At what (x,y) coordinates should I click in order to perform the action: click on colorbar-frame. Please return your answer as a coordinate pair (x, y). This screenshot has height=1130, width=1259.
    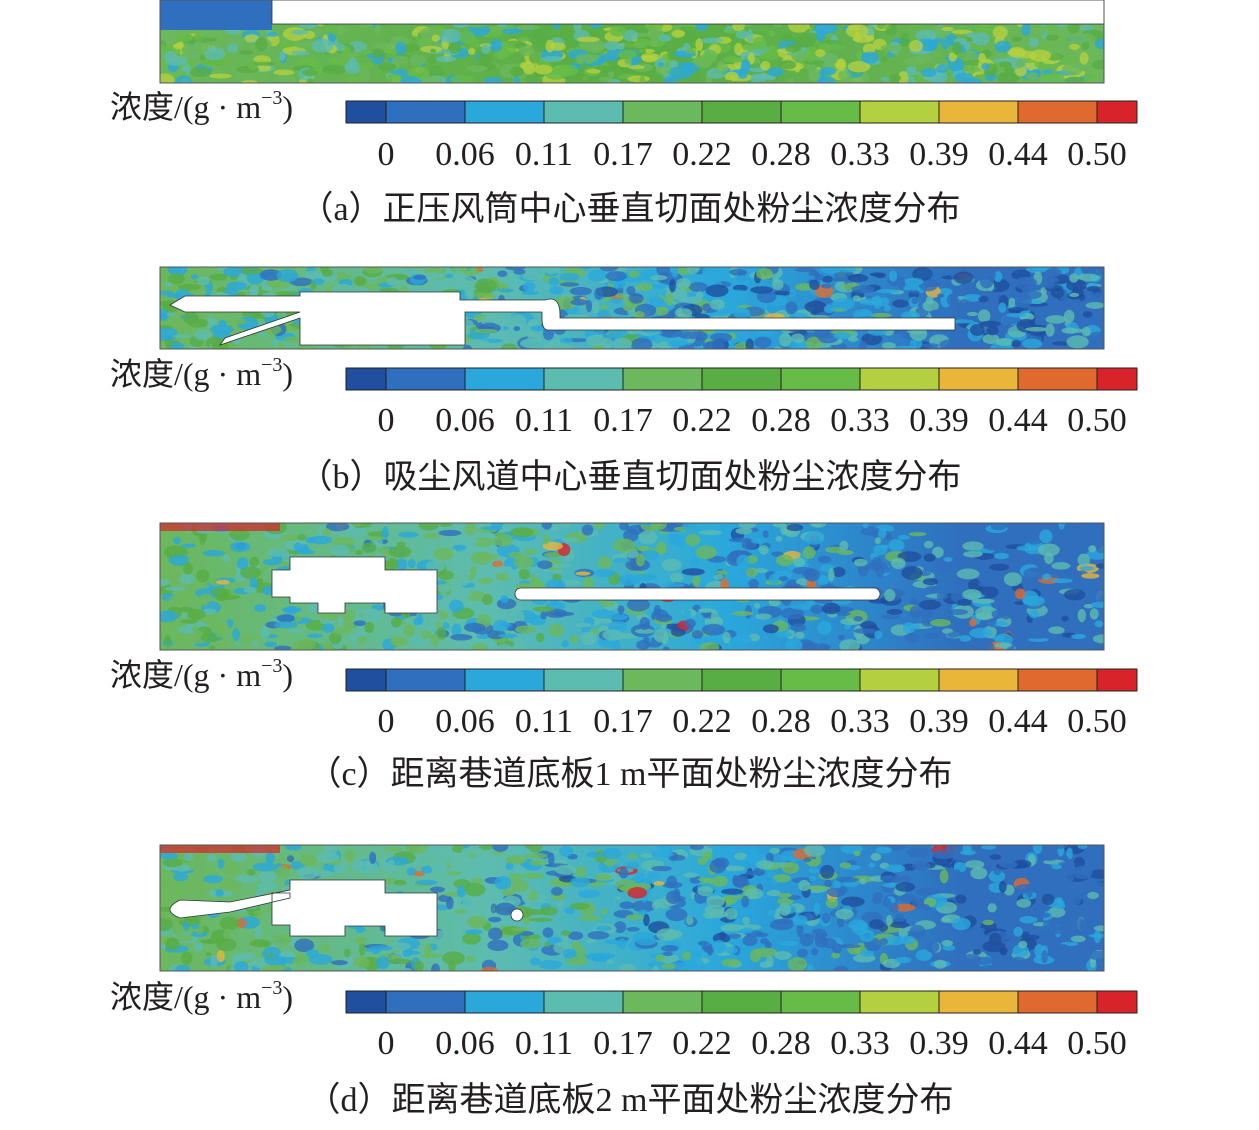
    Looking at the image, I should click on (741, 379).